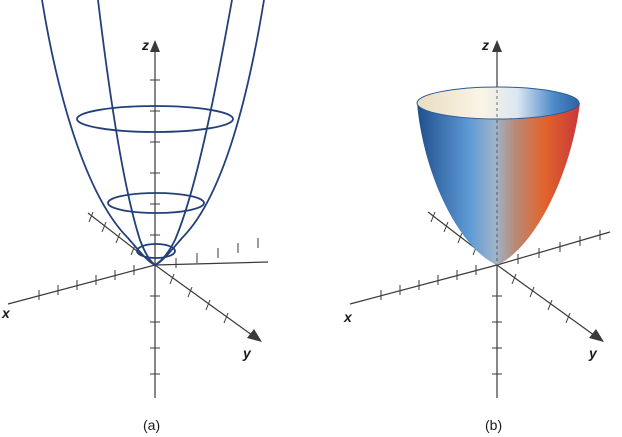 This screenshot has height=437, width=622. I want to click on level-curve-middle, so click(156, 203).